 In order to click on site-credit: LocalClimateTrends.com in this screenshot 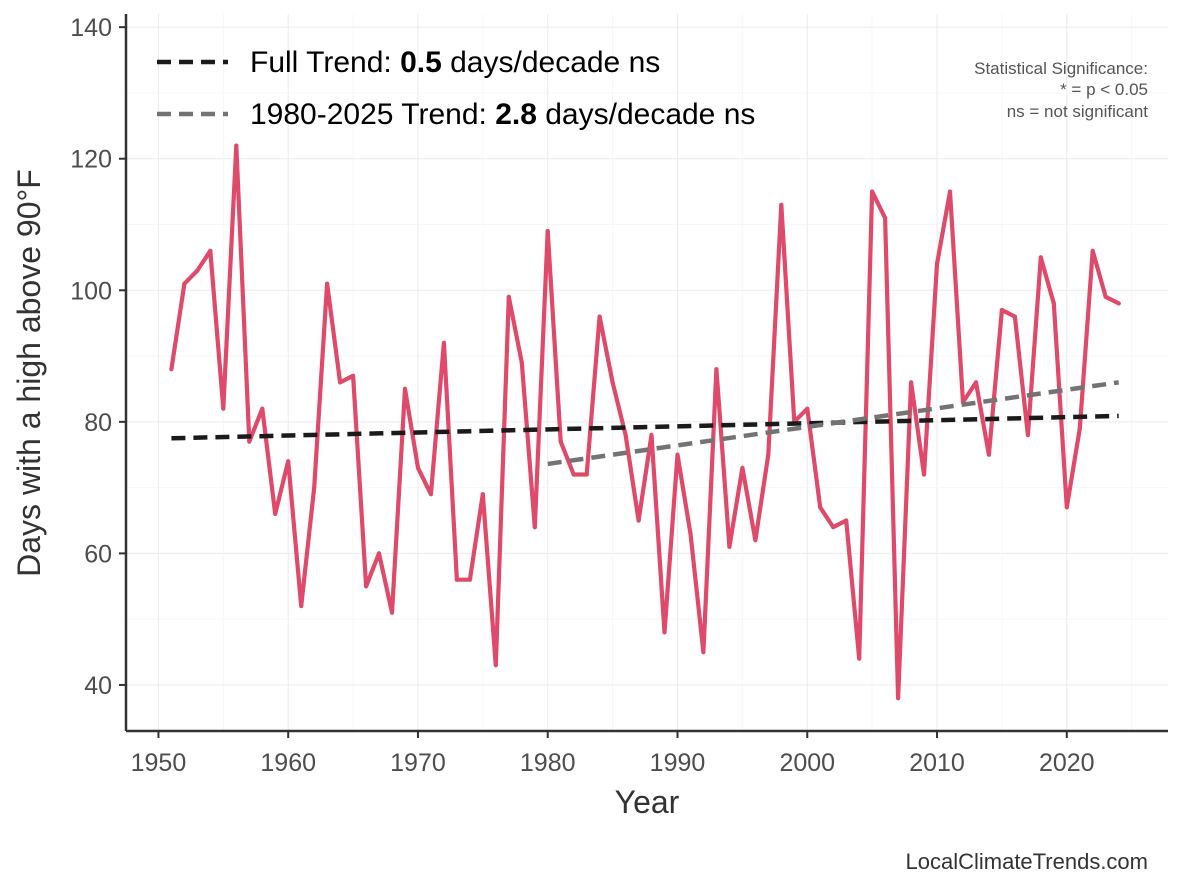, I will do `click(1027, 861)`.